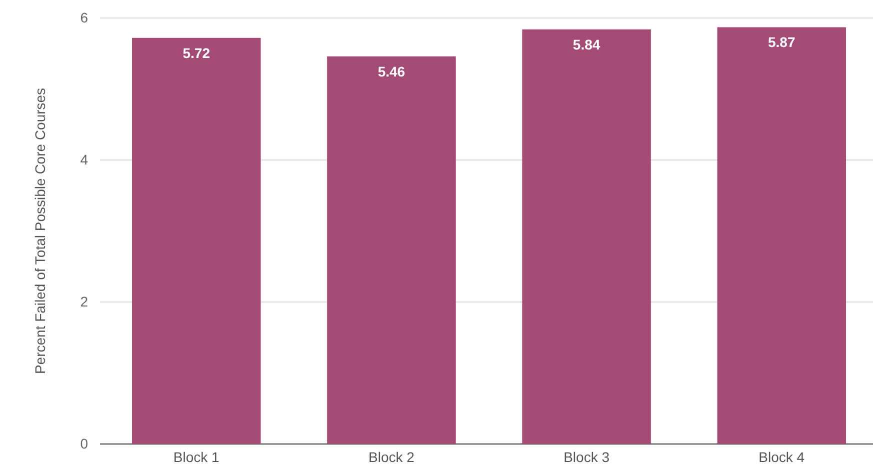  Describe the element at coordinates (782, 42) in the screenshot. I see `data-label: 5.87` at that location.